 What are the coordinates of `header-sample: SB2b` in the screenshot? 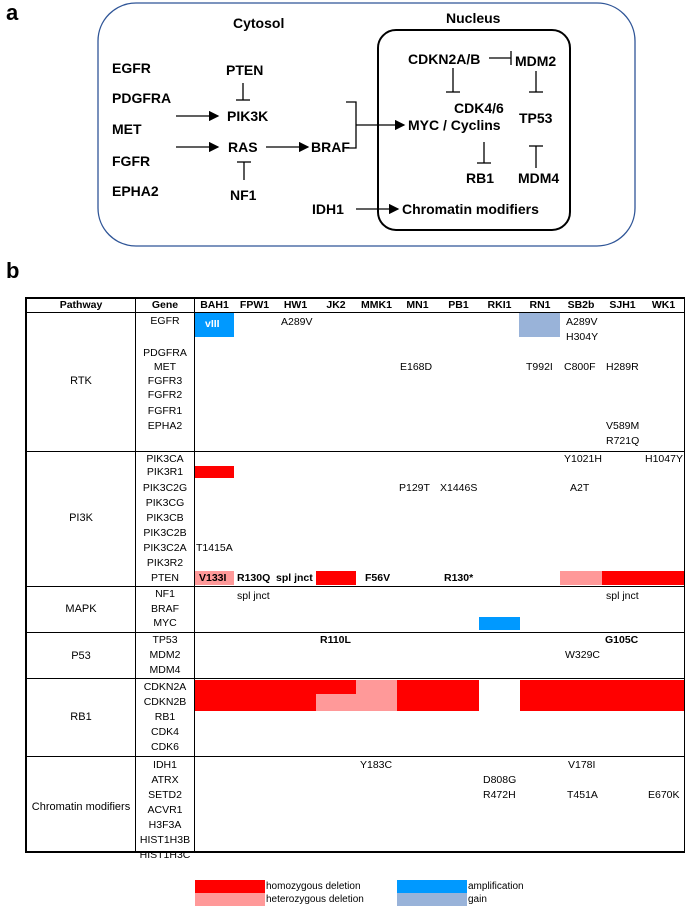 It's located at (581, 305).